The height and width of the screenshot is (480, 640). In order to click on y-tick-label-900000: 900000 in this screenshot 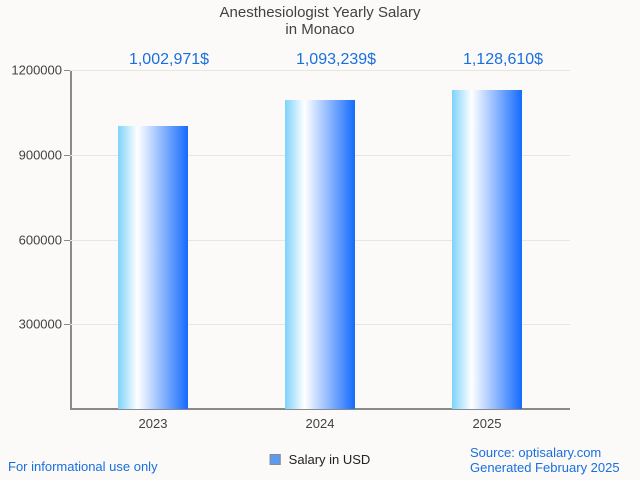, I will do `click(40, 155)`.